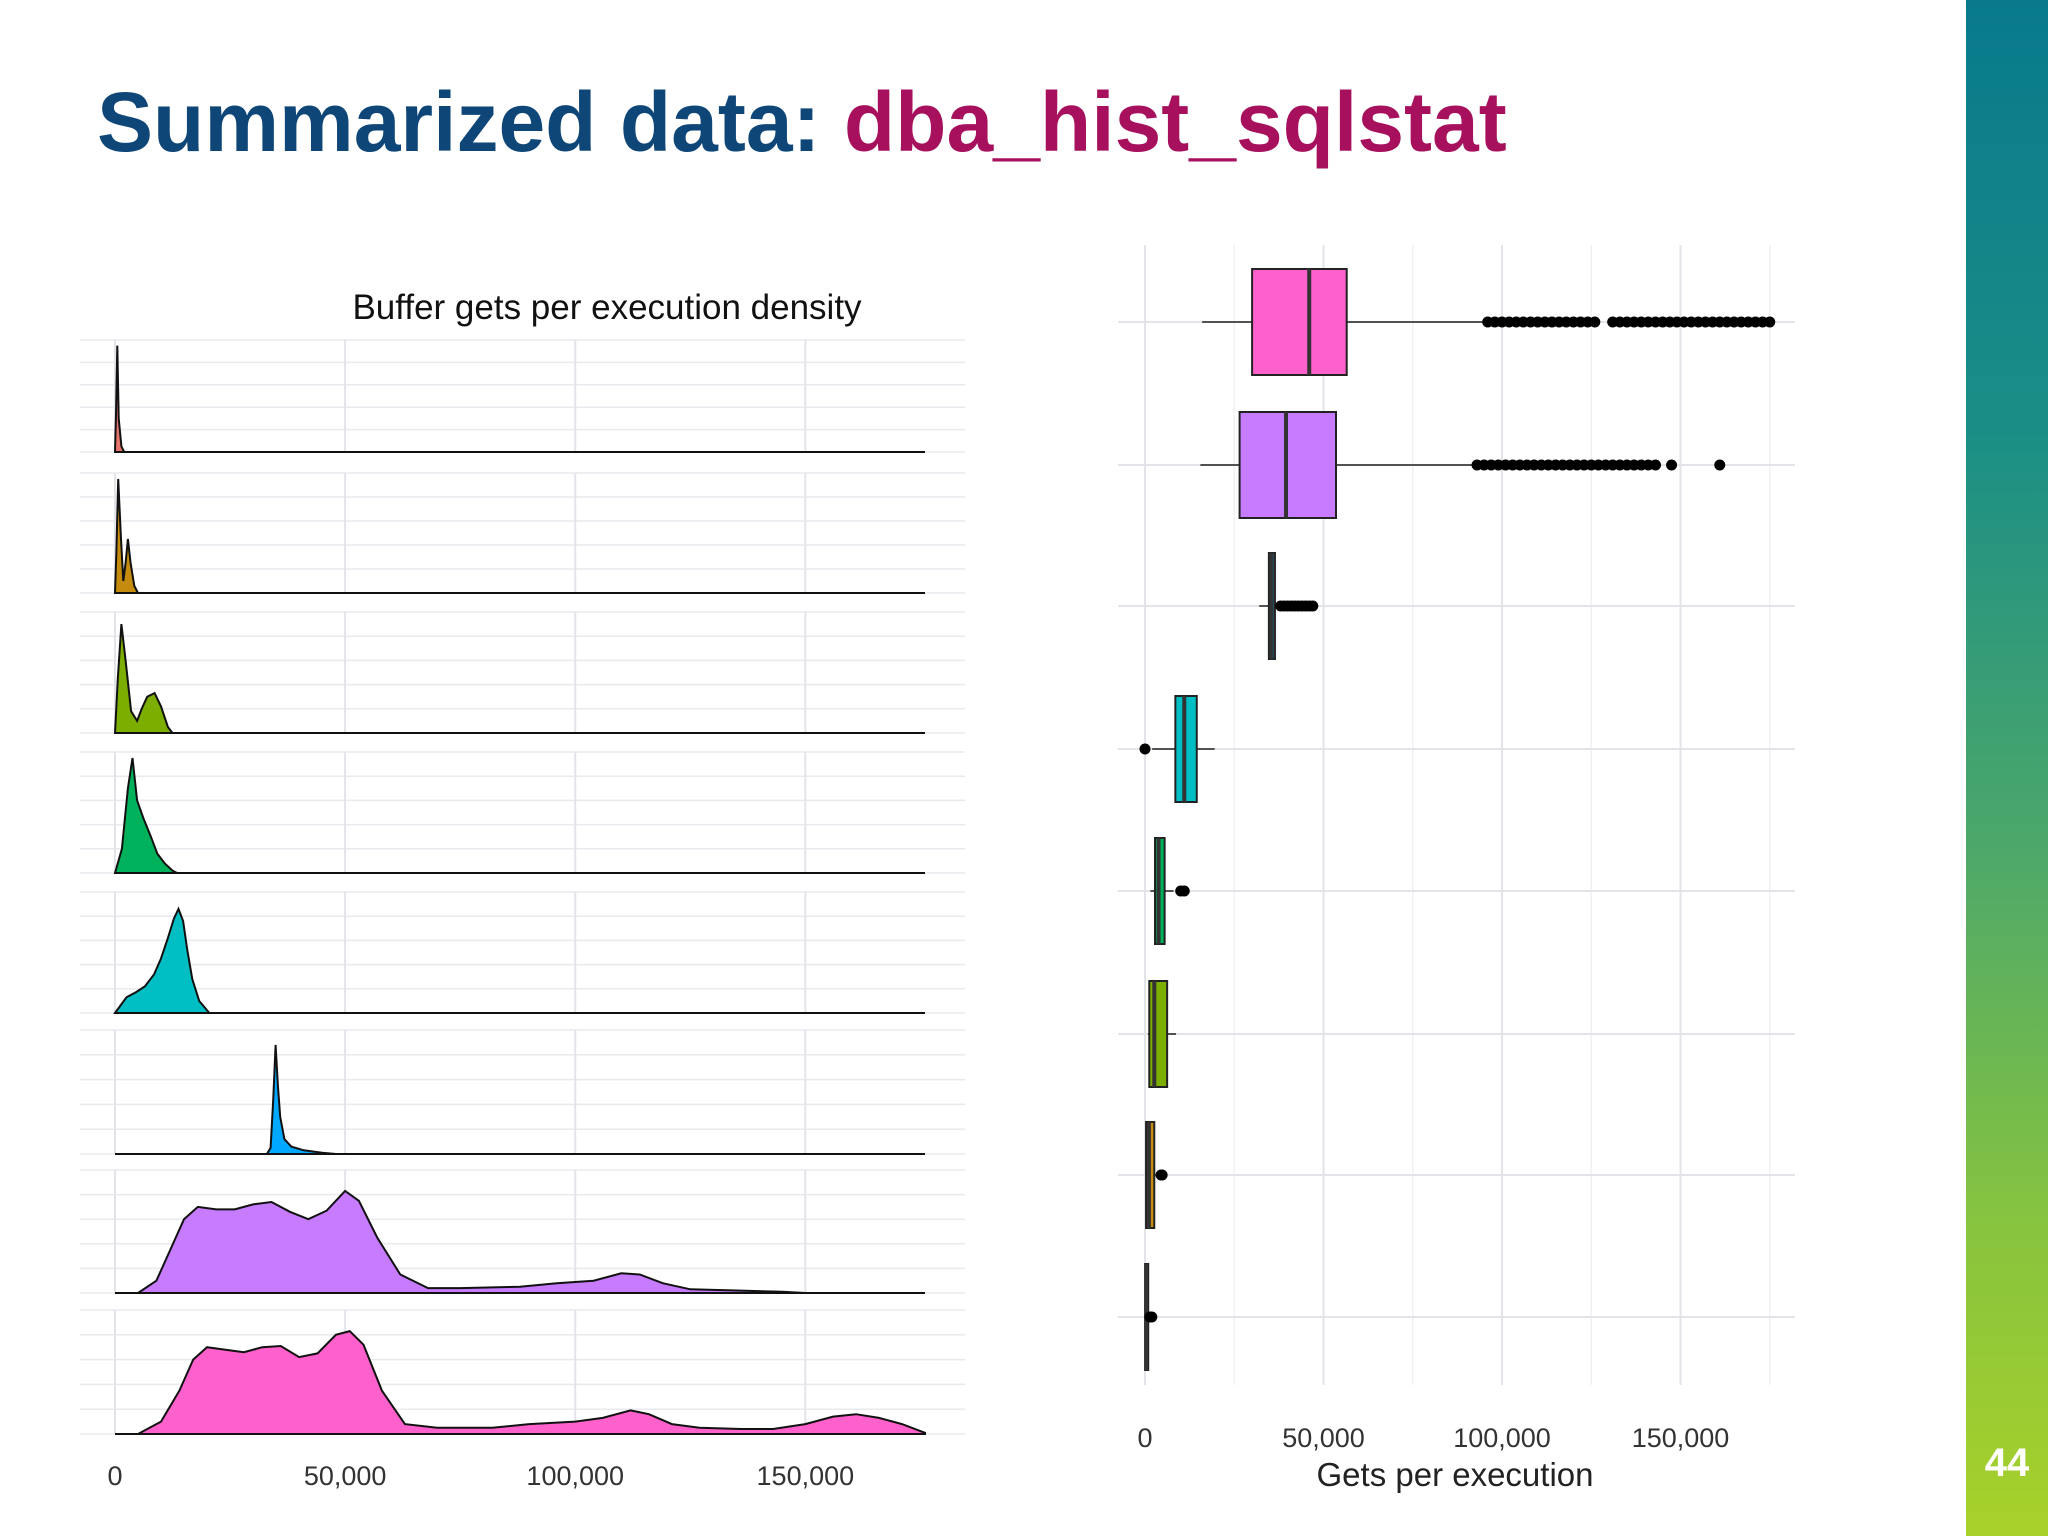  What do you see at coordinates (522, 952) in the screenshot?
I see `density-panel-5-grid` at bounding box center [522, 952].